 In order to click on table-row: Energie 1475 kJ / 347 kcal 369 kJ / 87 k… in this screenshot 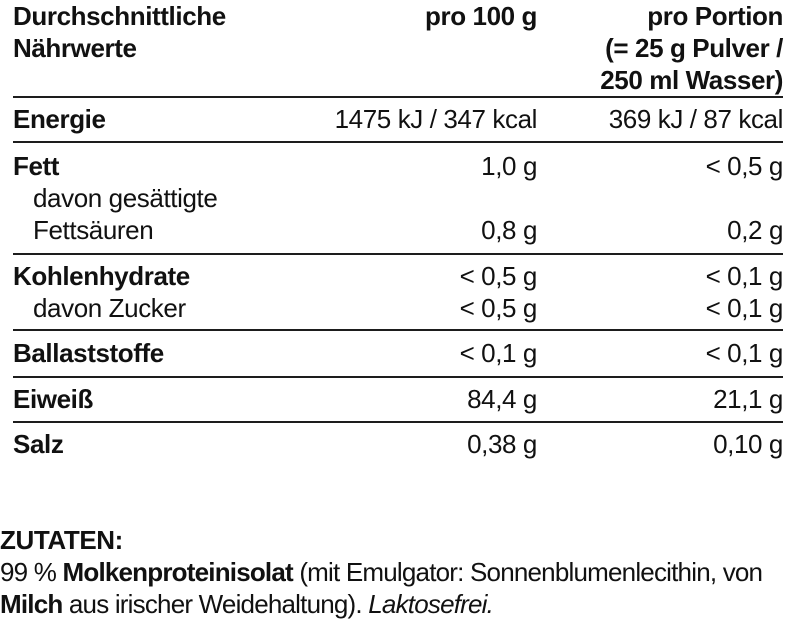, I will do `click(398, 119)`.